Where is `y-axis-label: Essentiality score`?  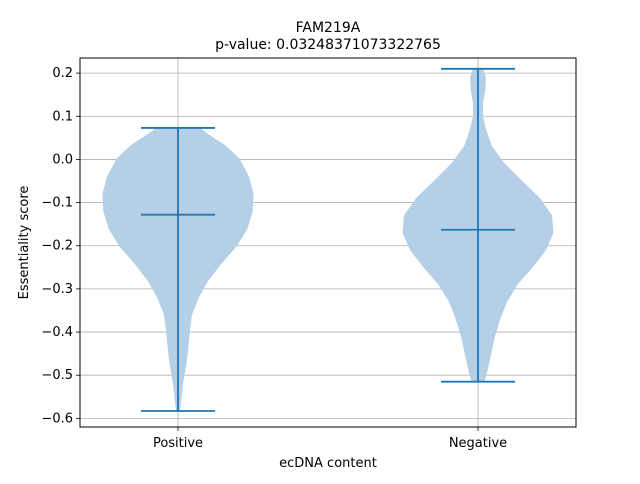
y-axis-label: Essentiality score is located at coordinates (24, 243).